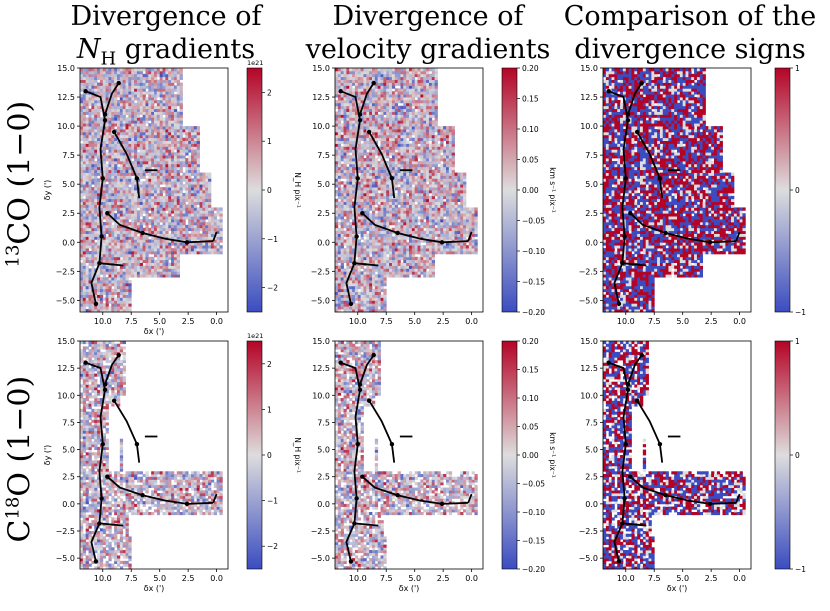 This screenshot has width=830, height=611. Describe the element at coordinates (166, 16) in the screenshot. I see `column-title-1-line1: Divergence of` at that location.